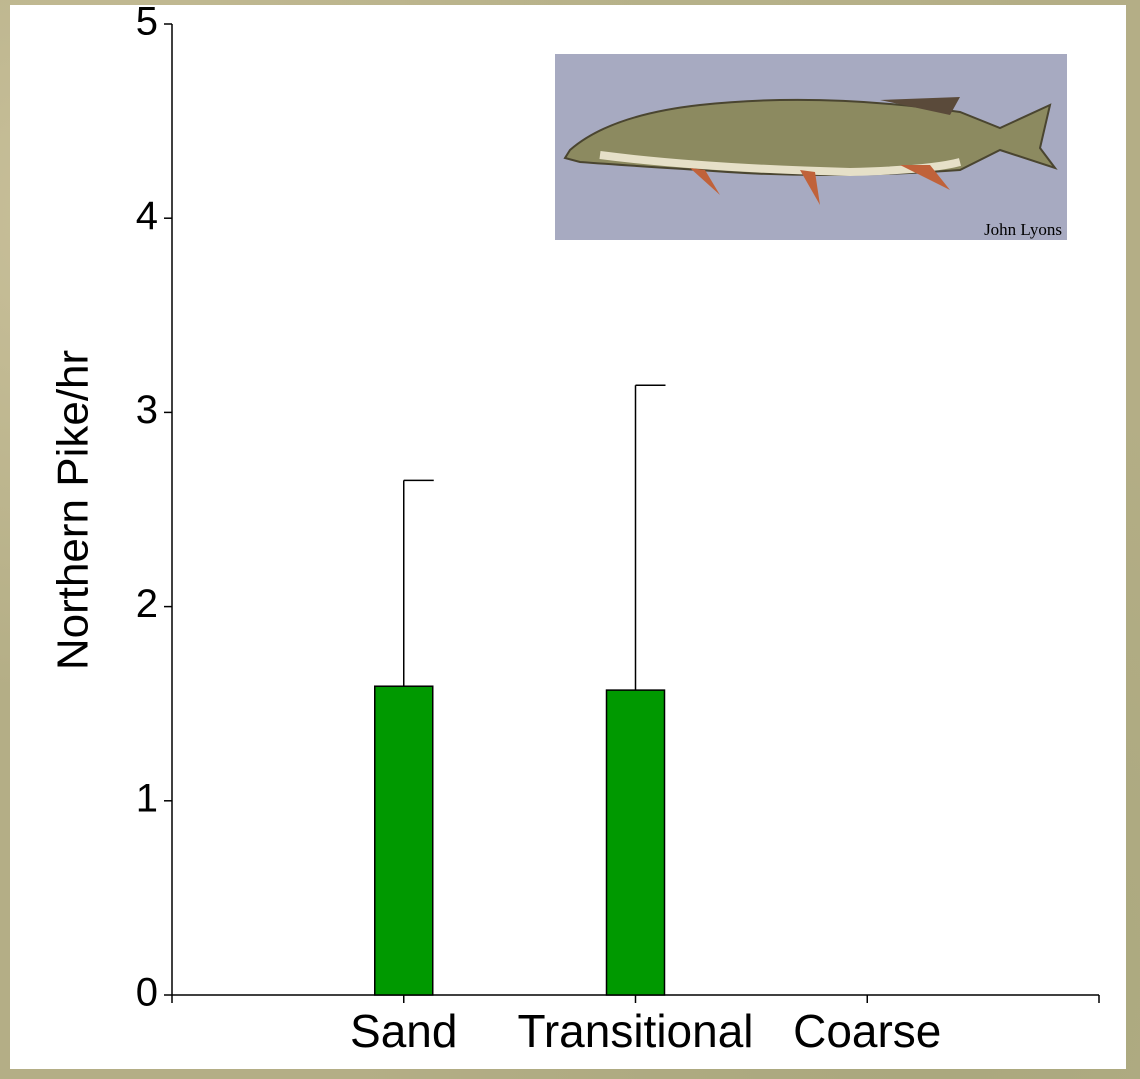 The image size is (1140, 1079). What do you see at coordinates (147, 604) in the screenshot?
I see `y-tick-label: 2` at bounding box center [147, 604].